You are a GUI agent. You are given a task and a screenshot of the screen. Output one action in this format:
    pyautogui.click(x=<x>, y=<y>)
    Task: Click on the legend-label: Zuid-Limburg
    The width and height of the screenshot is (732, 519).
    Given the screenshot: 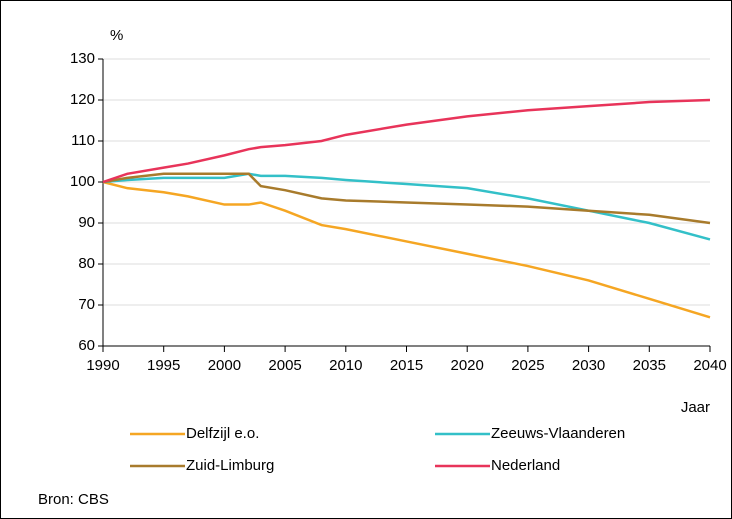 What is the action you would take?
    pyautogui.click(x=230, y=465)
    